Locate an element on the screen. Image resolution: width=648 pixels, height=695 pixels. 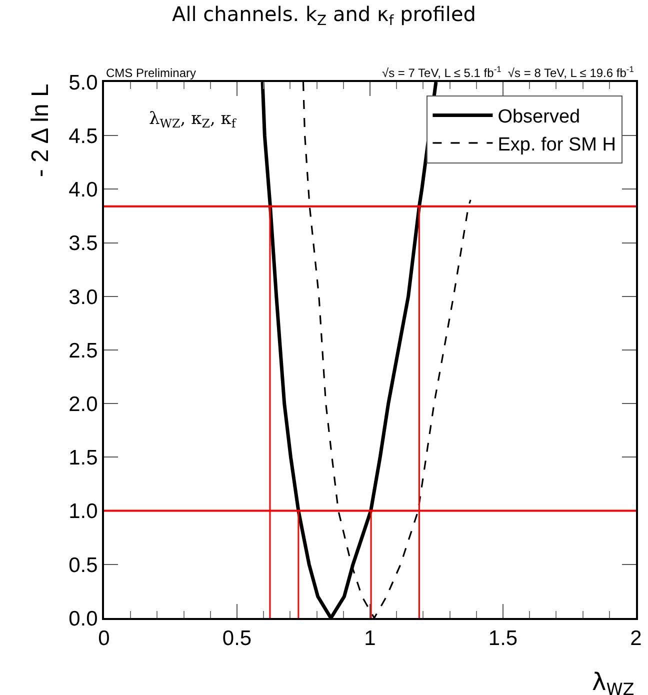
y-tick-label: 0.5 is located at coordinates (83, 565).